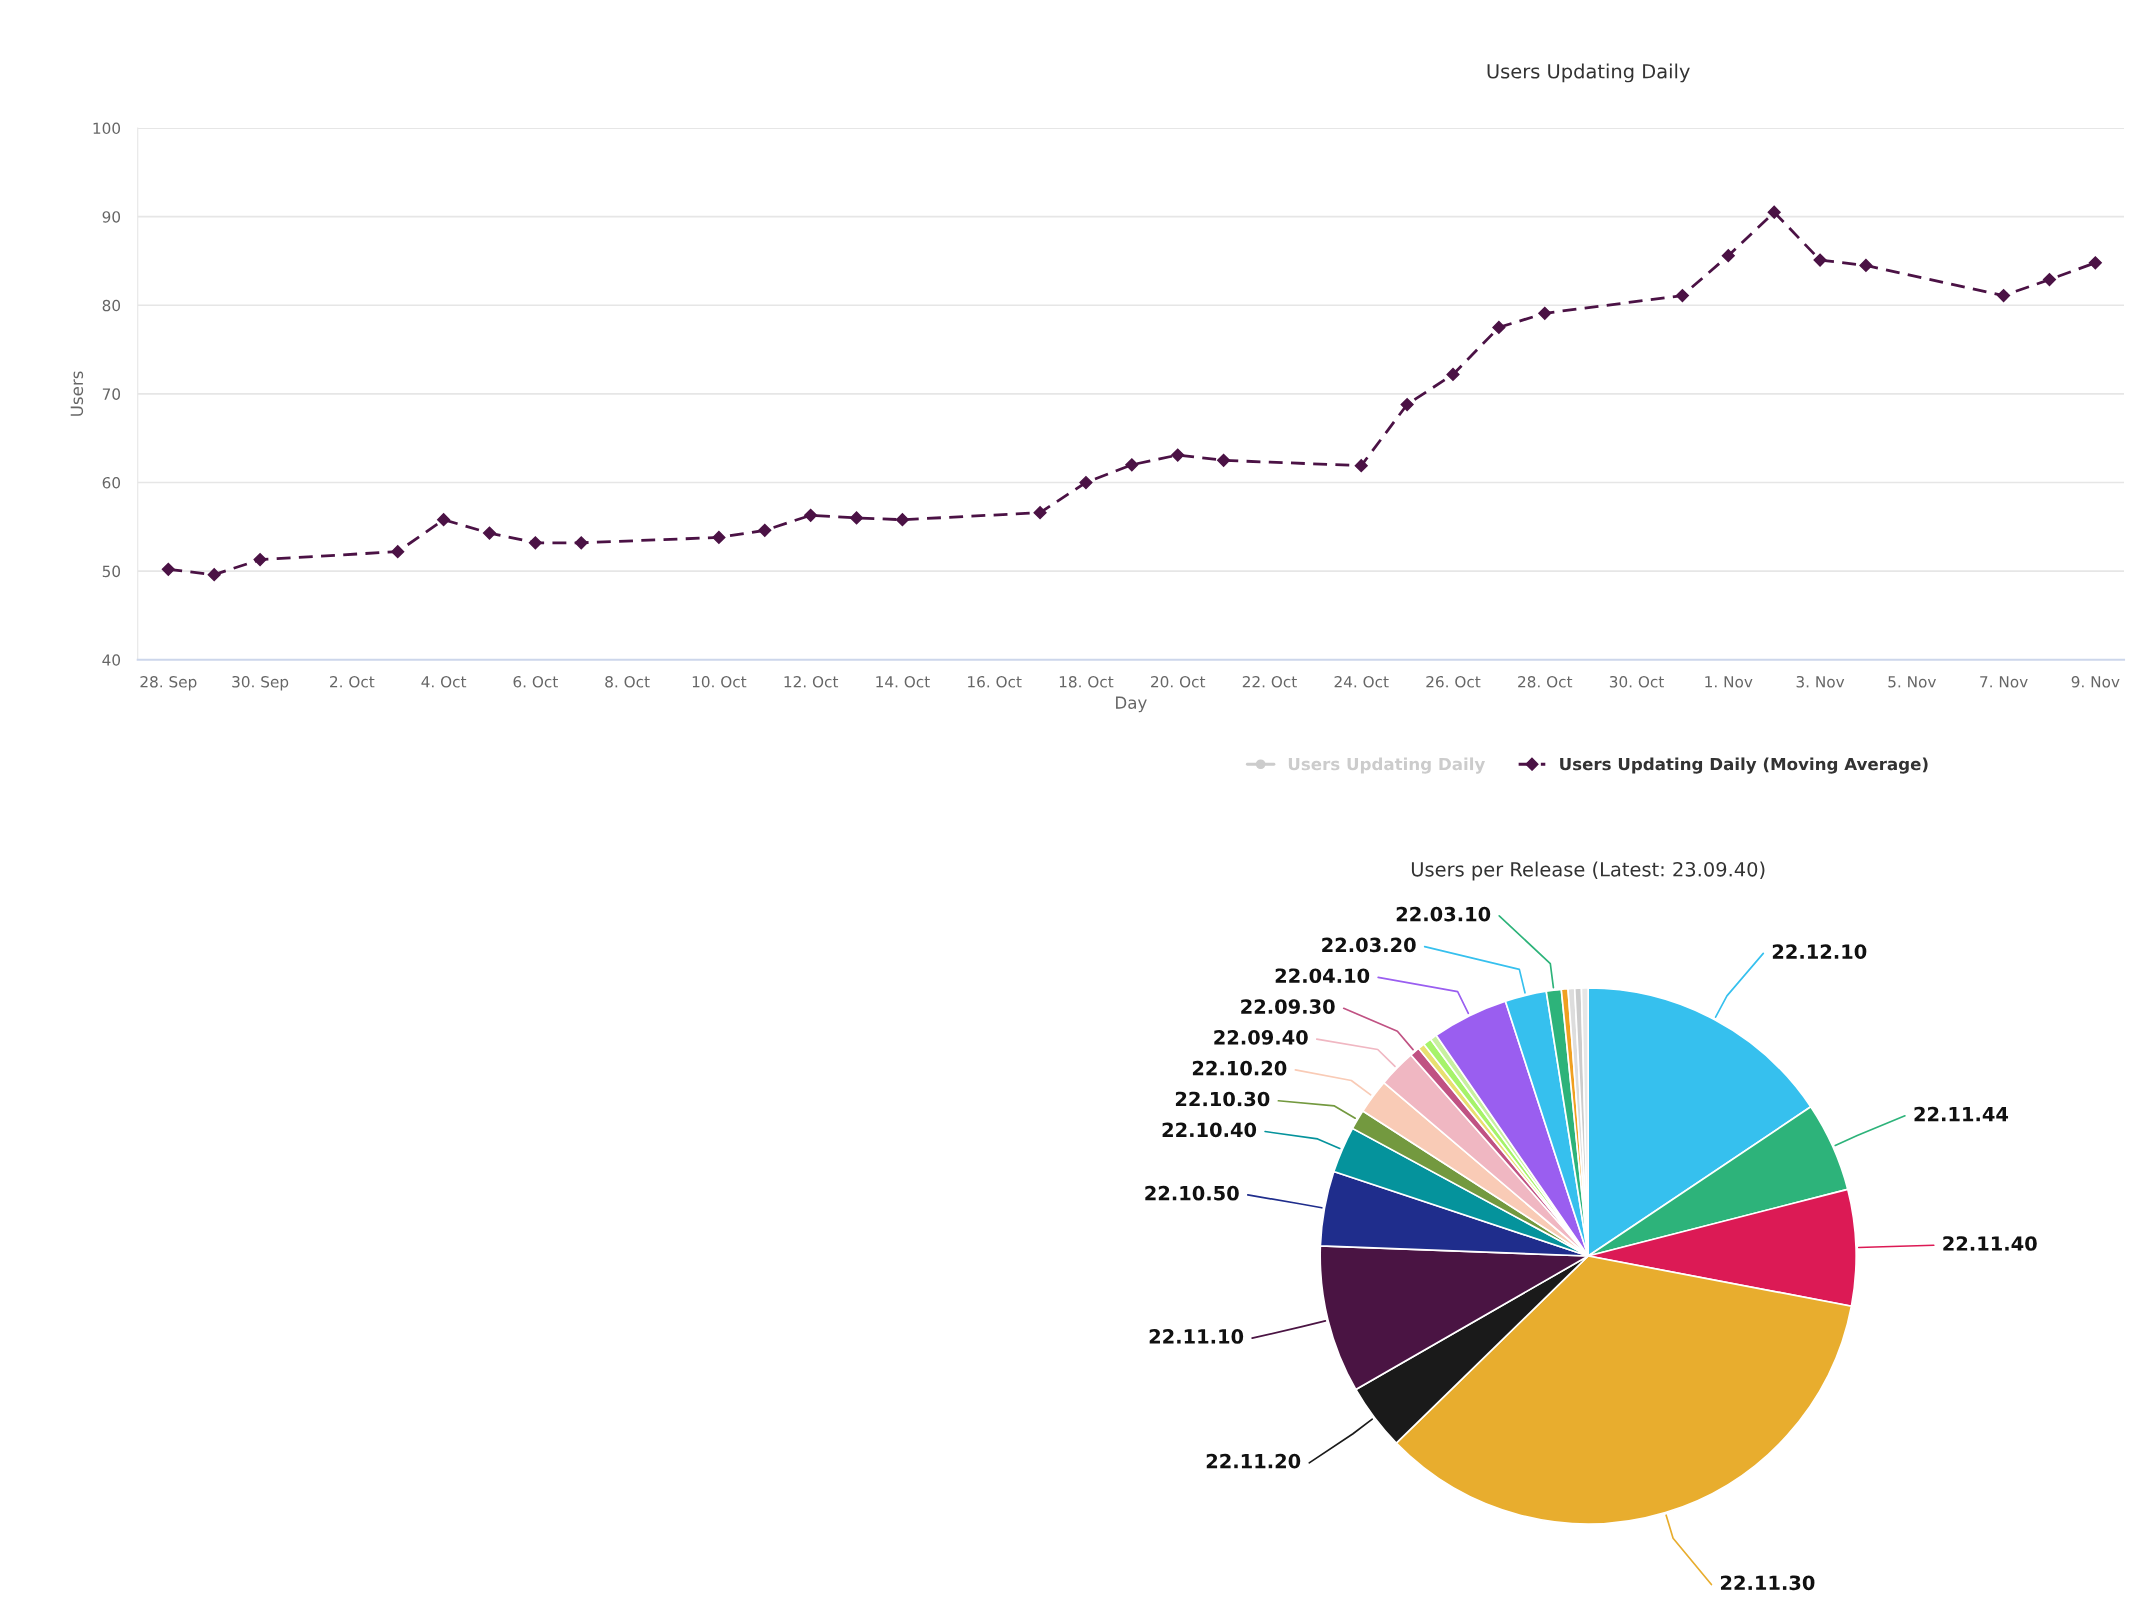 The image size is (2152, 1621). Describe the element at coordinates (1820, 681) in the screenshot. I see `x-tick-label: 3. Nov` at that location.